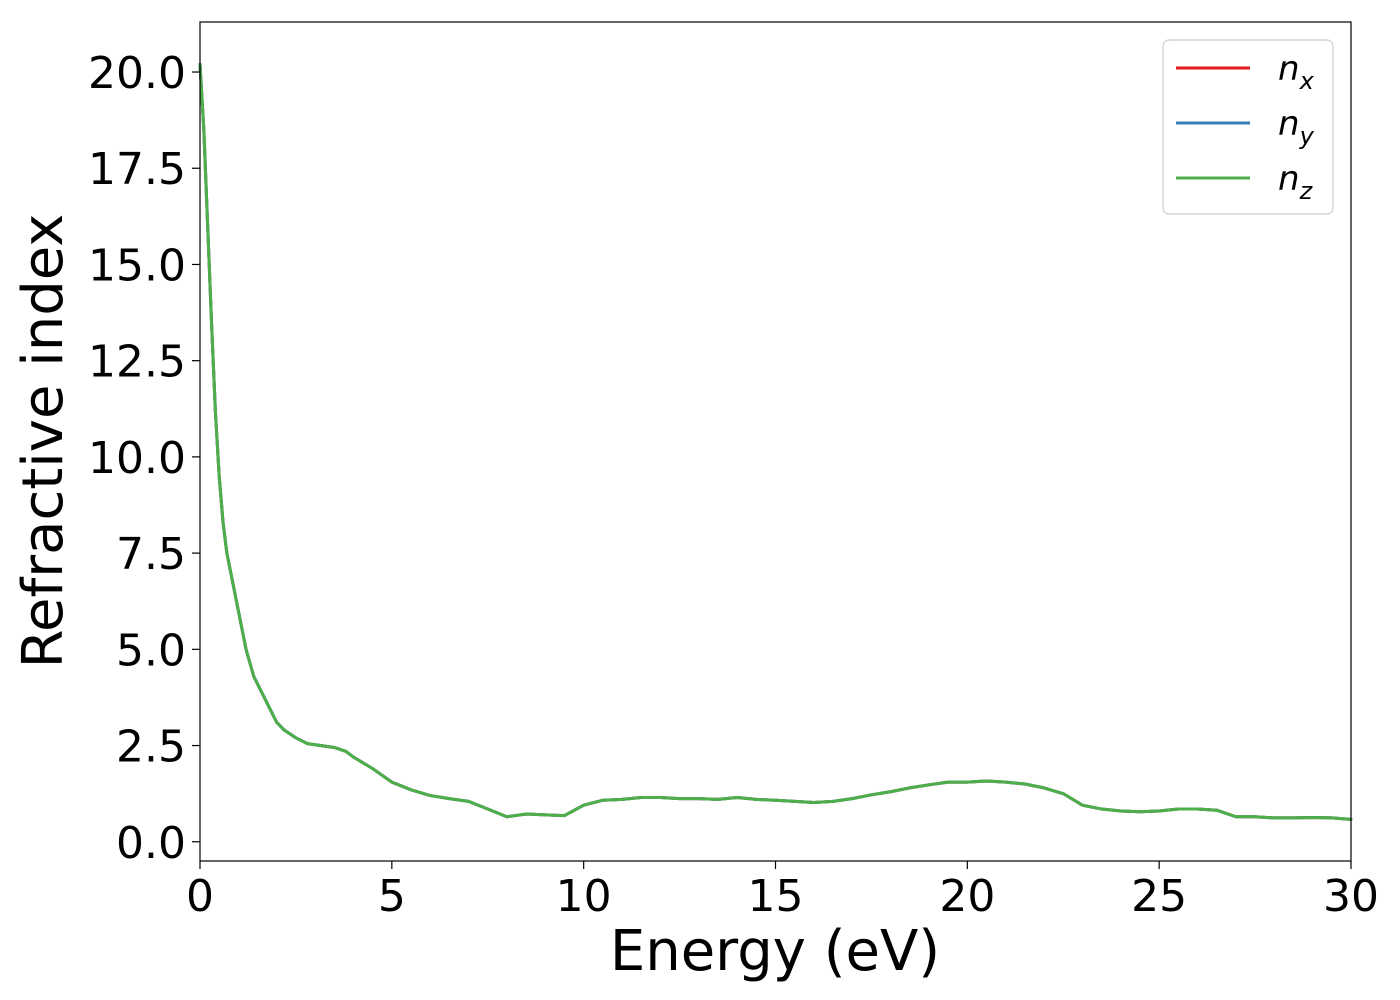  Describe the element at coordinates (43, 441) in the screenshot. I see `y-axis-label: Refractive index` at that location.